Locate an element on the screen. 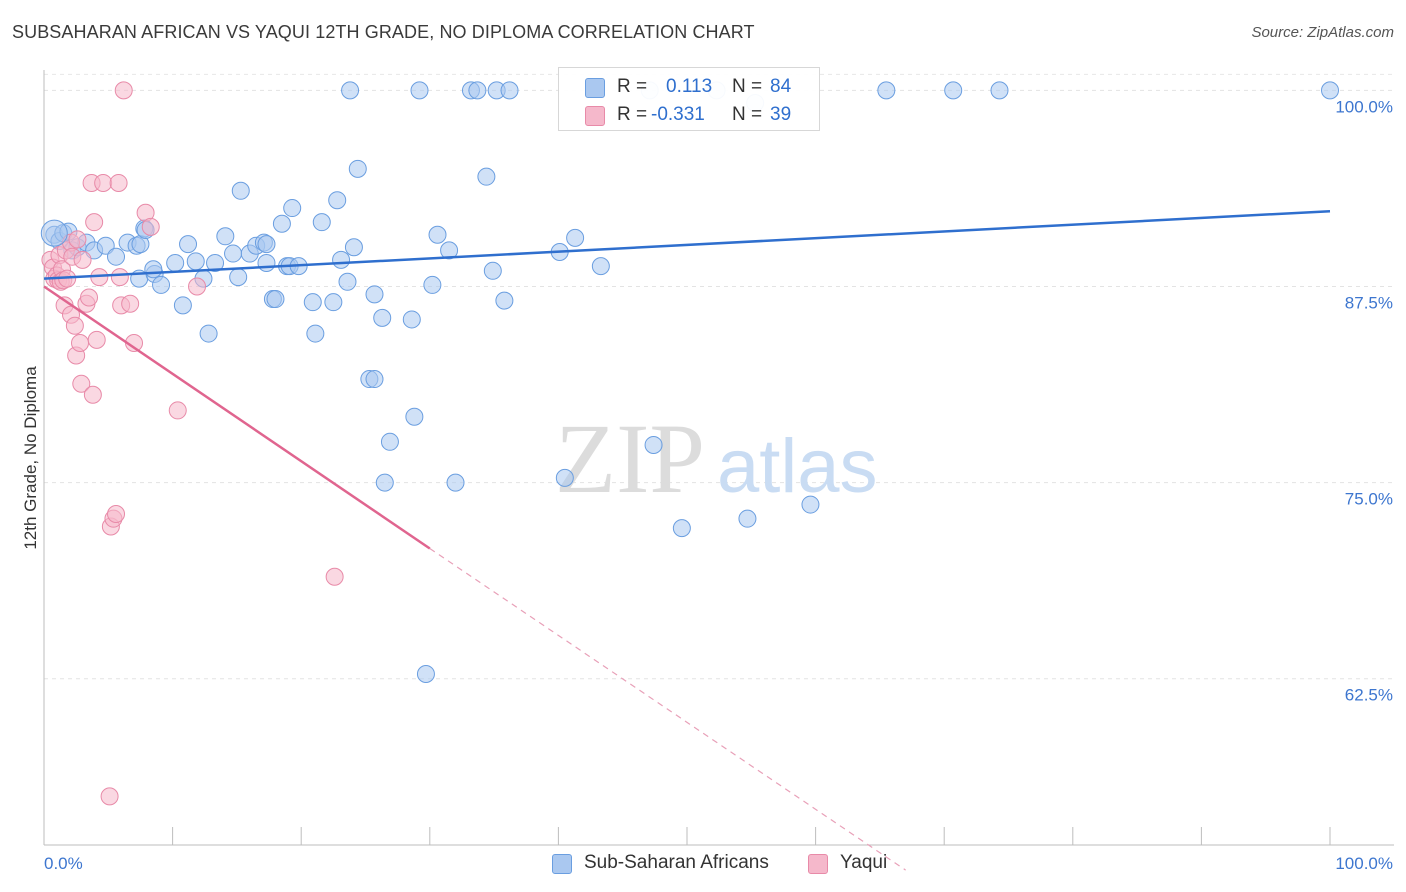 This screenshot has width=1406, height=892. bottom-legend-label: Sub-Saharan Africans is located at coordinates (676, 862).